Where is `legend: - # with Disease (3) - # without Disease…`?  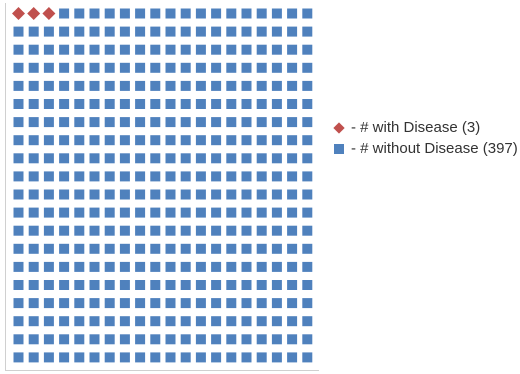 legend: - # with Disease (3) - # without Disease… is located at coordinates (425, 138).